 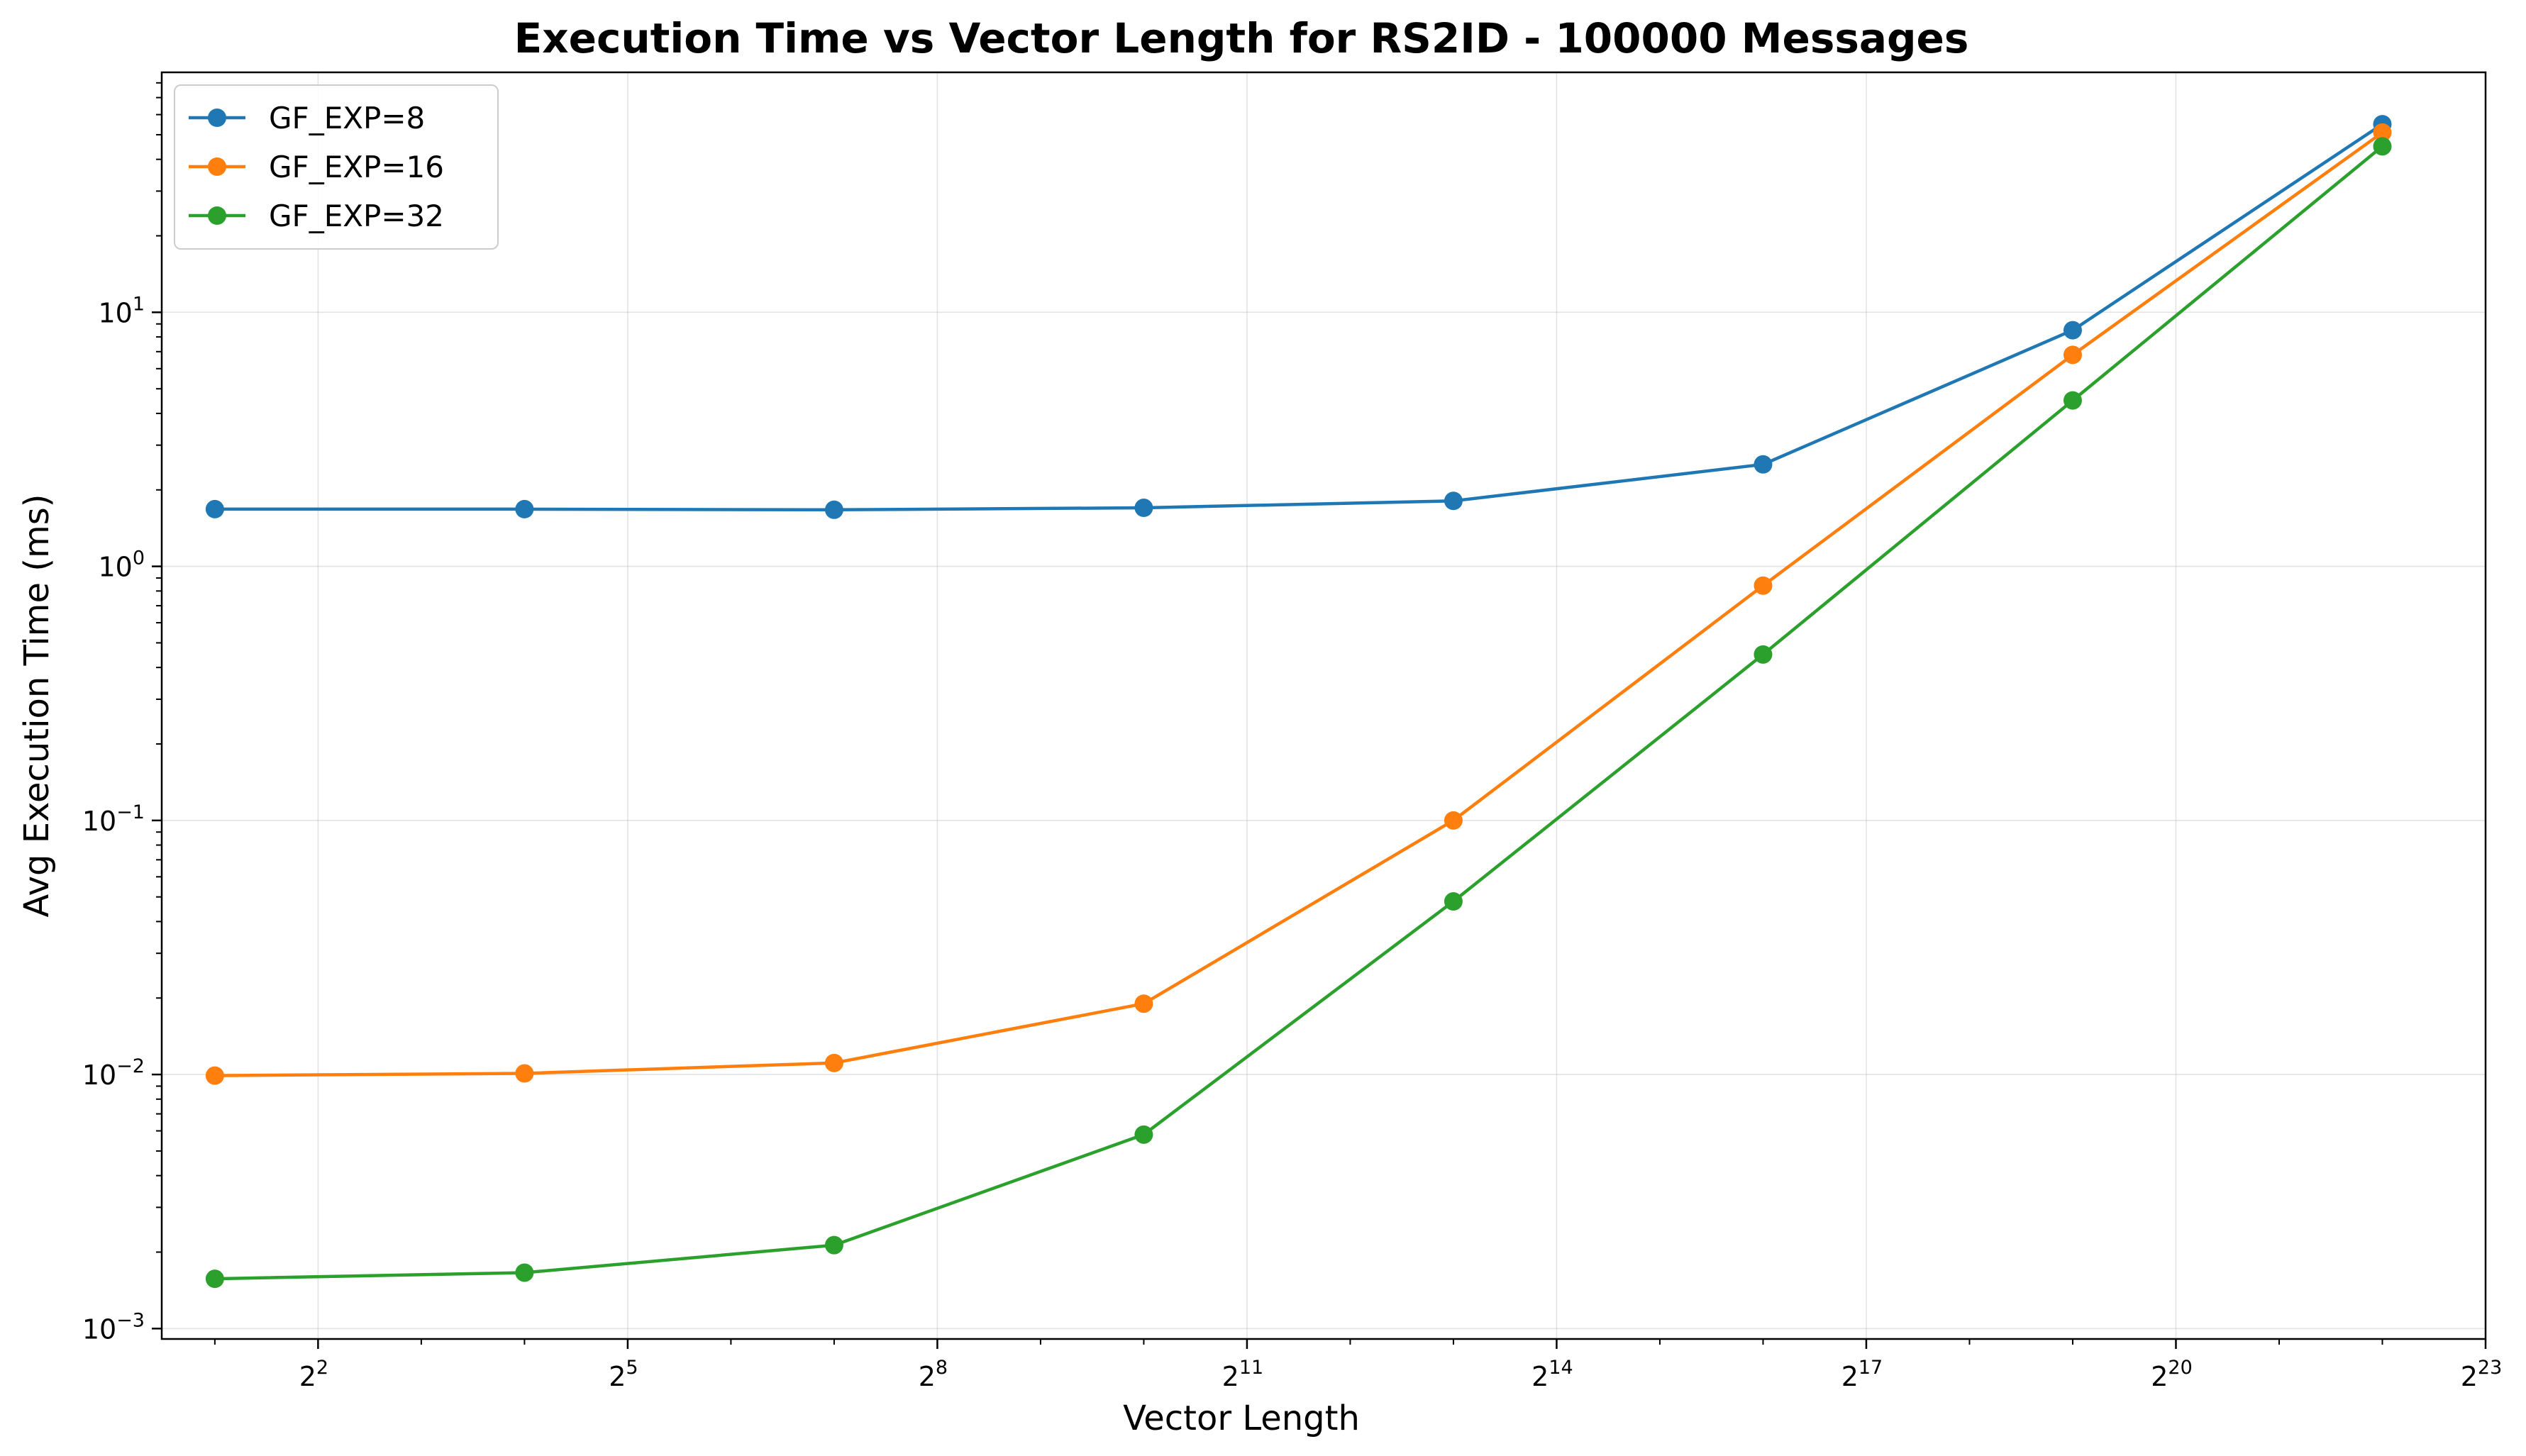 What do you see at coordinates (1862, 1375) in the screenshot?
I see `x-tick-label: 217` at bounding box center [1862, 1375].